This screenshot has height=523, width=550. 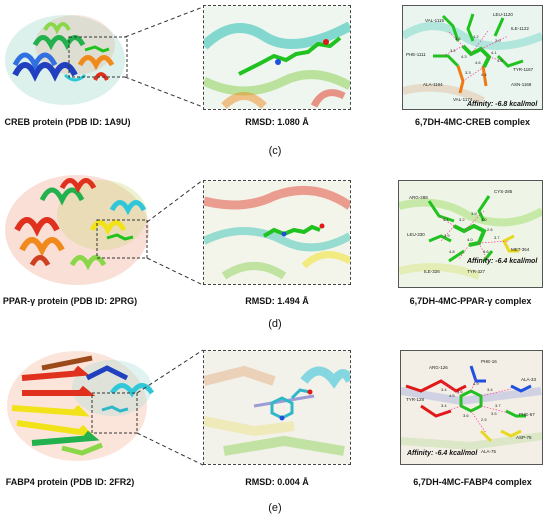 What do you see at coordinates (472, 482) in the screenshot?
I see `complex-caption: 6,7DH-4MC-FABP4 complex` at bounding box center [472, 482].